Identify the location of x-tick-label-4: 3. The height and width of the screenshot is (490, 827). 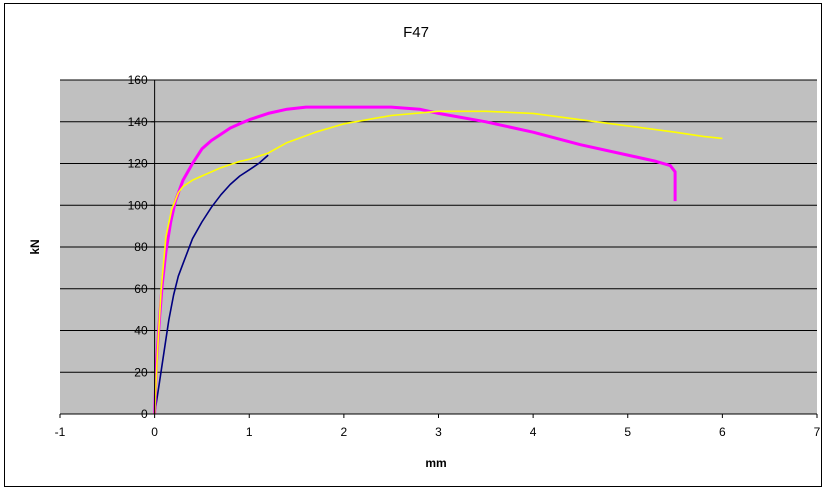
(438, 432).